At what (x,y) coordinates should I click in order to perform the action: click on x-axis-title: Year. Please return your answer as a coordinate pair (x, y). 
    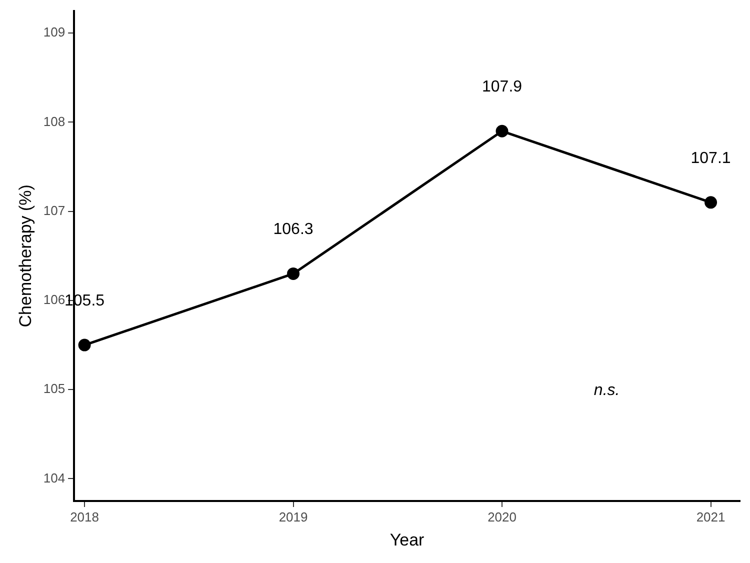
    Looking at the image, I should click on (407, 540).